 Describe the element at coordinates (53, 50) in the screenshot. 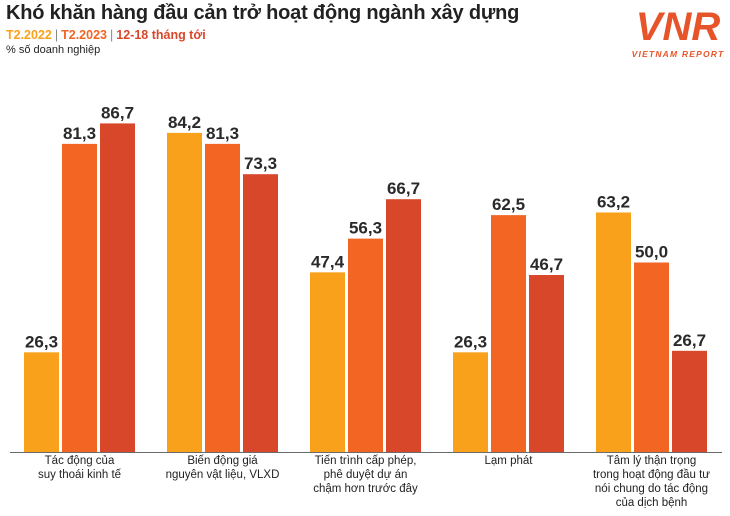

I see `unit-label: % số doanh nghiệp` at that location.